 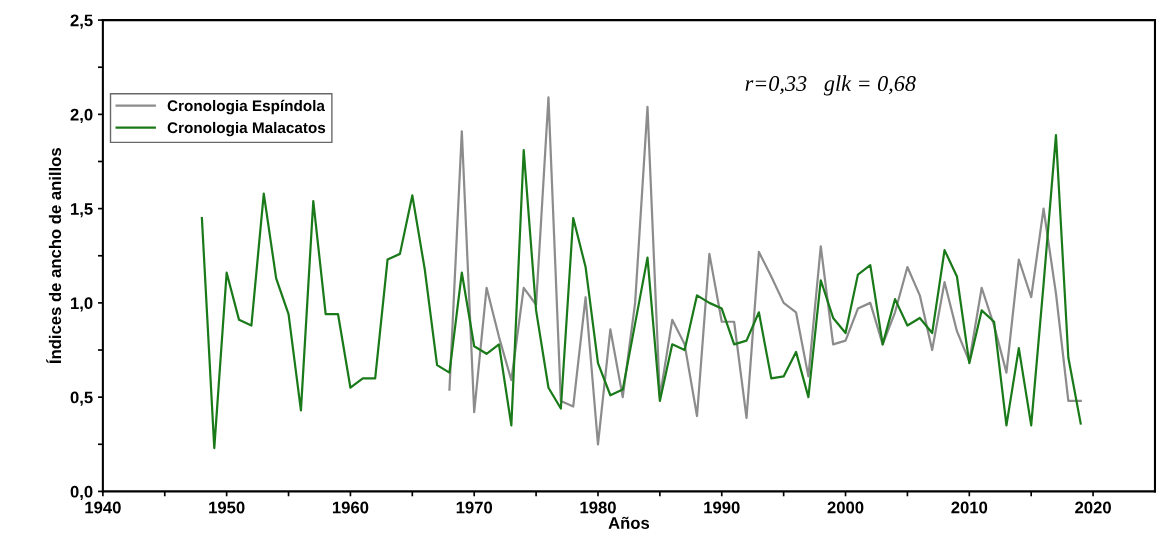 I want to click on y-axis-title: Índices de ancho de anillos, so click(x=54, y=256).